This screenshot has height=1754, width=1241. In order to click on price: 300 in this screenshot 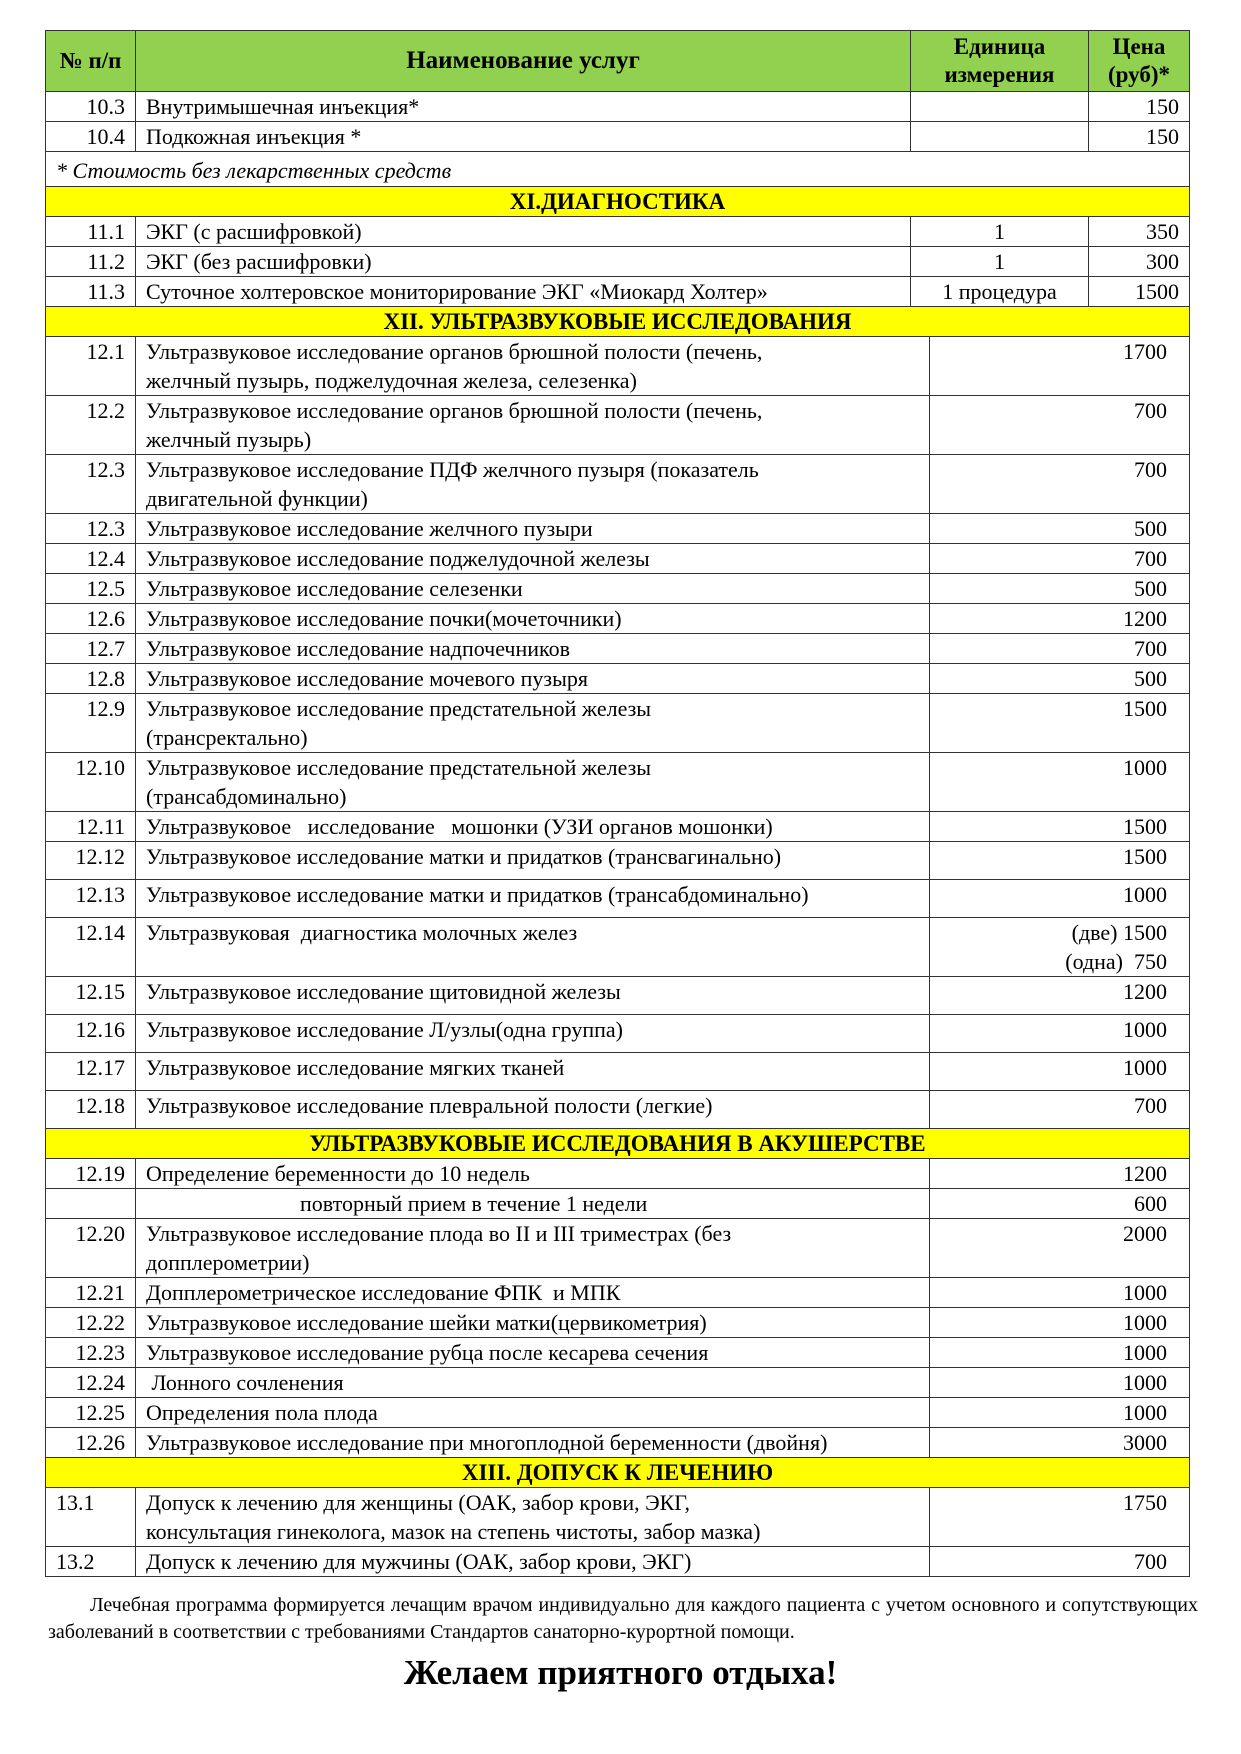, I will do `click(1138, 261)`.